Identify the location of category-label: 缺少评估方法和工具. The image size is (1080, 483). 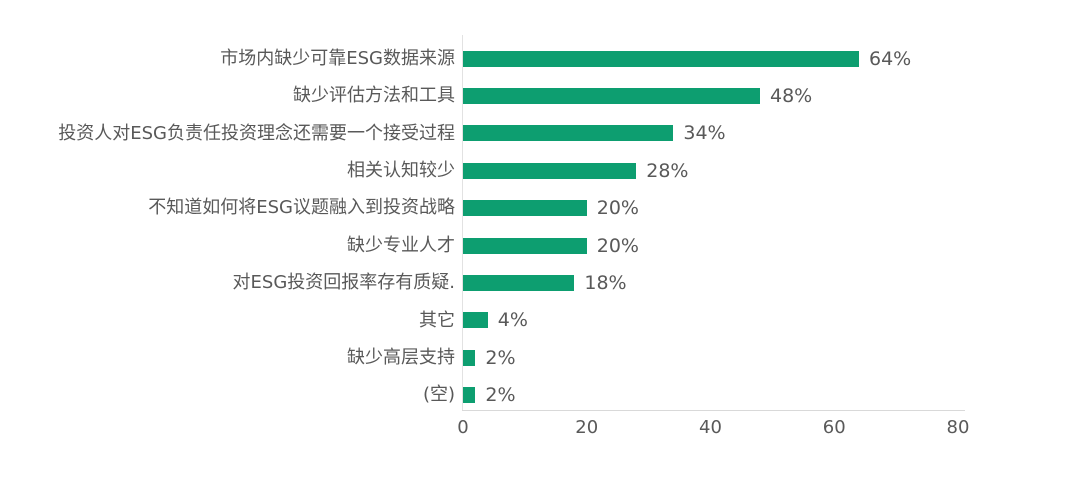
(374, 96).